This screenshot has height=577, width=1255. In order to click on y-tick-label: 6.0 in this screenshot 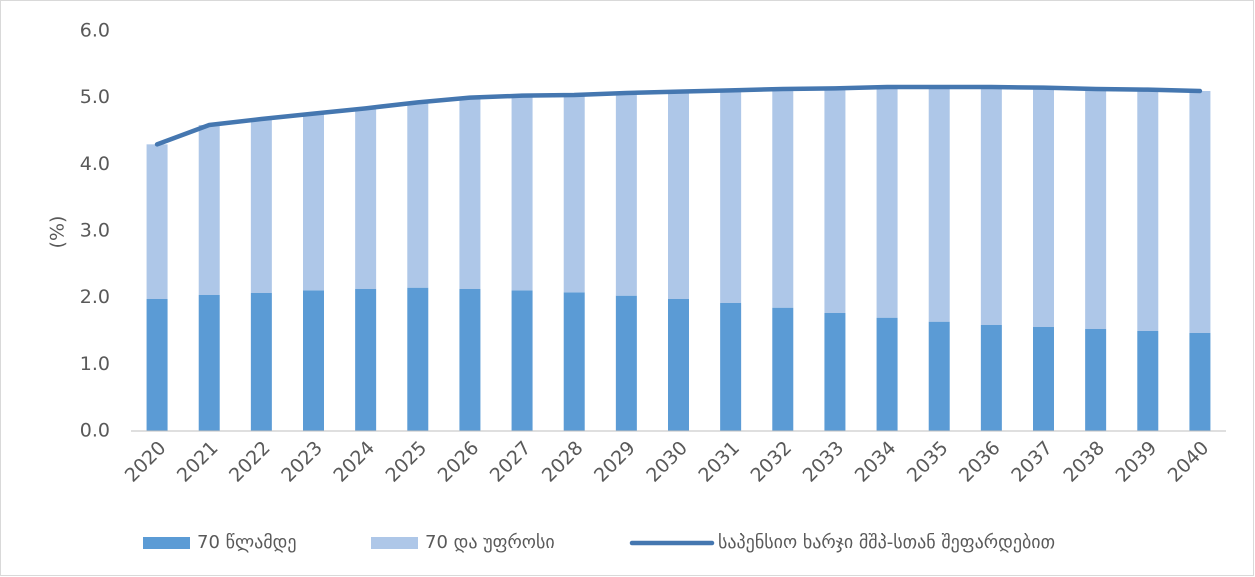, I will do `click(95, 31)`.